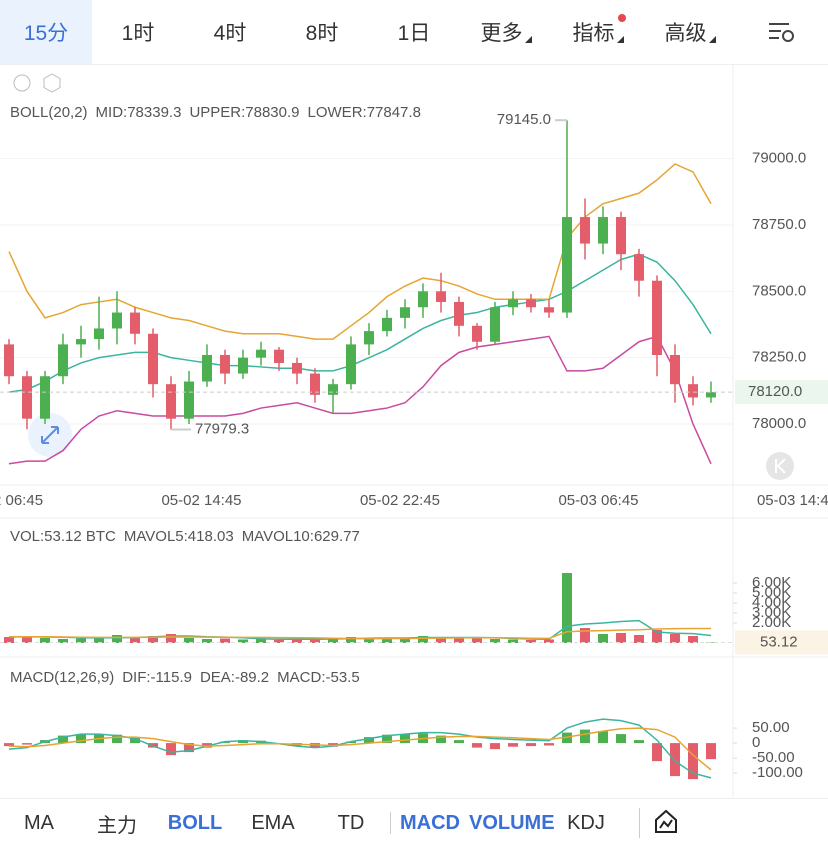 The image size is (828, 847). I want to click on low-label: 77979.3, so click(222, 428).